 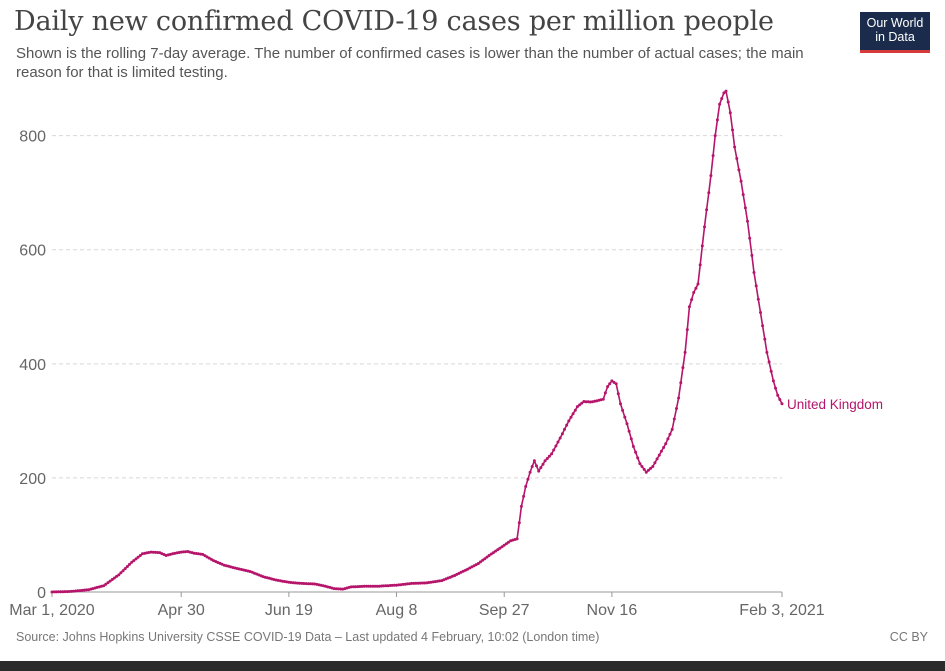 What do you see at coordinates (32, 479) in the screenshot?
I see `y-tick-label: 200` at bounding box center [32, 479].